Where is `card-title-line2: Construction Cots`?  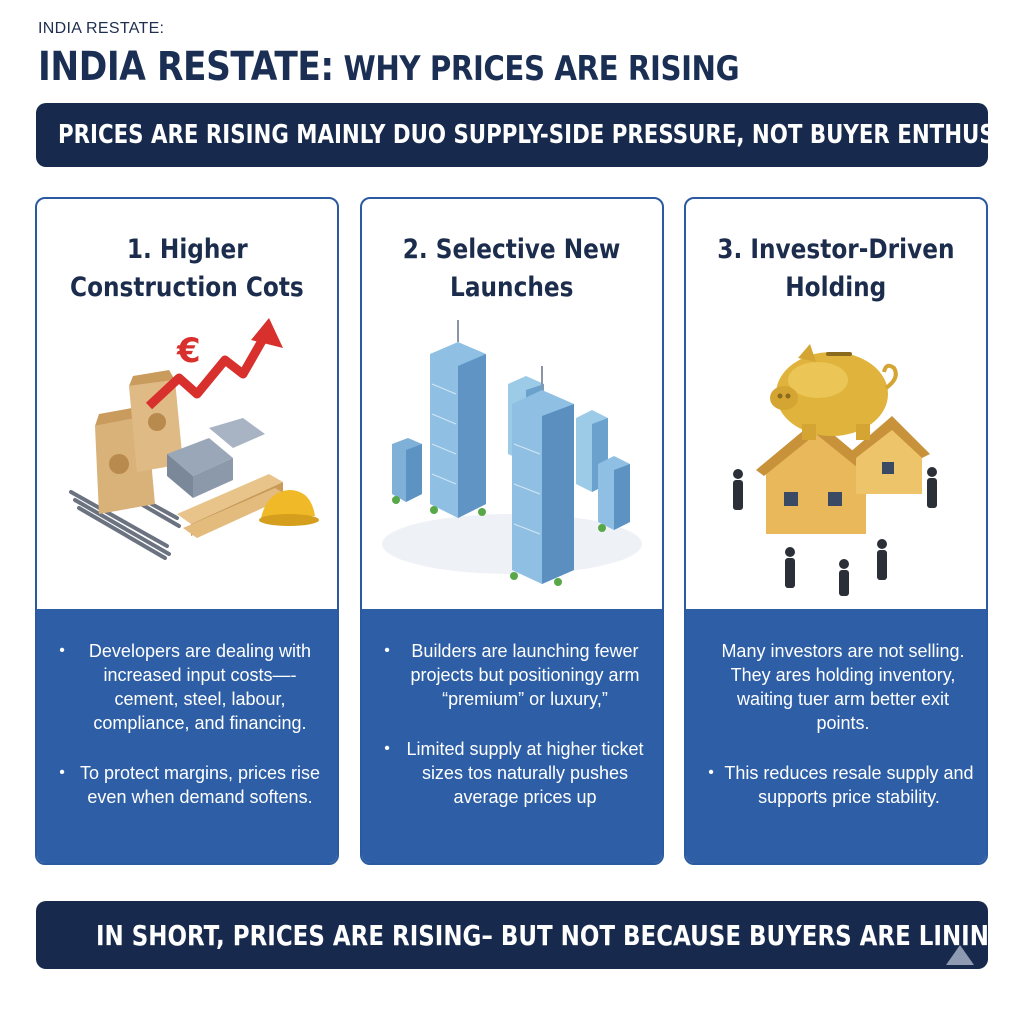 card-title-line2: Construction Cots is located at coordinates (187, 287).